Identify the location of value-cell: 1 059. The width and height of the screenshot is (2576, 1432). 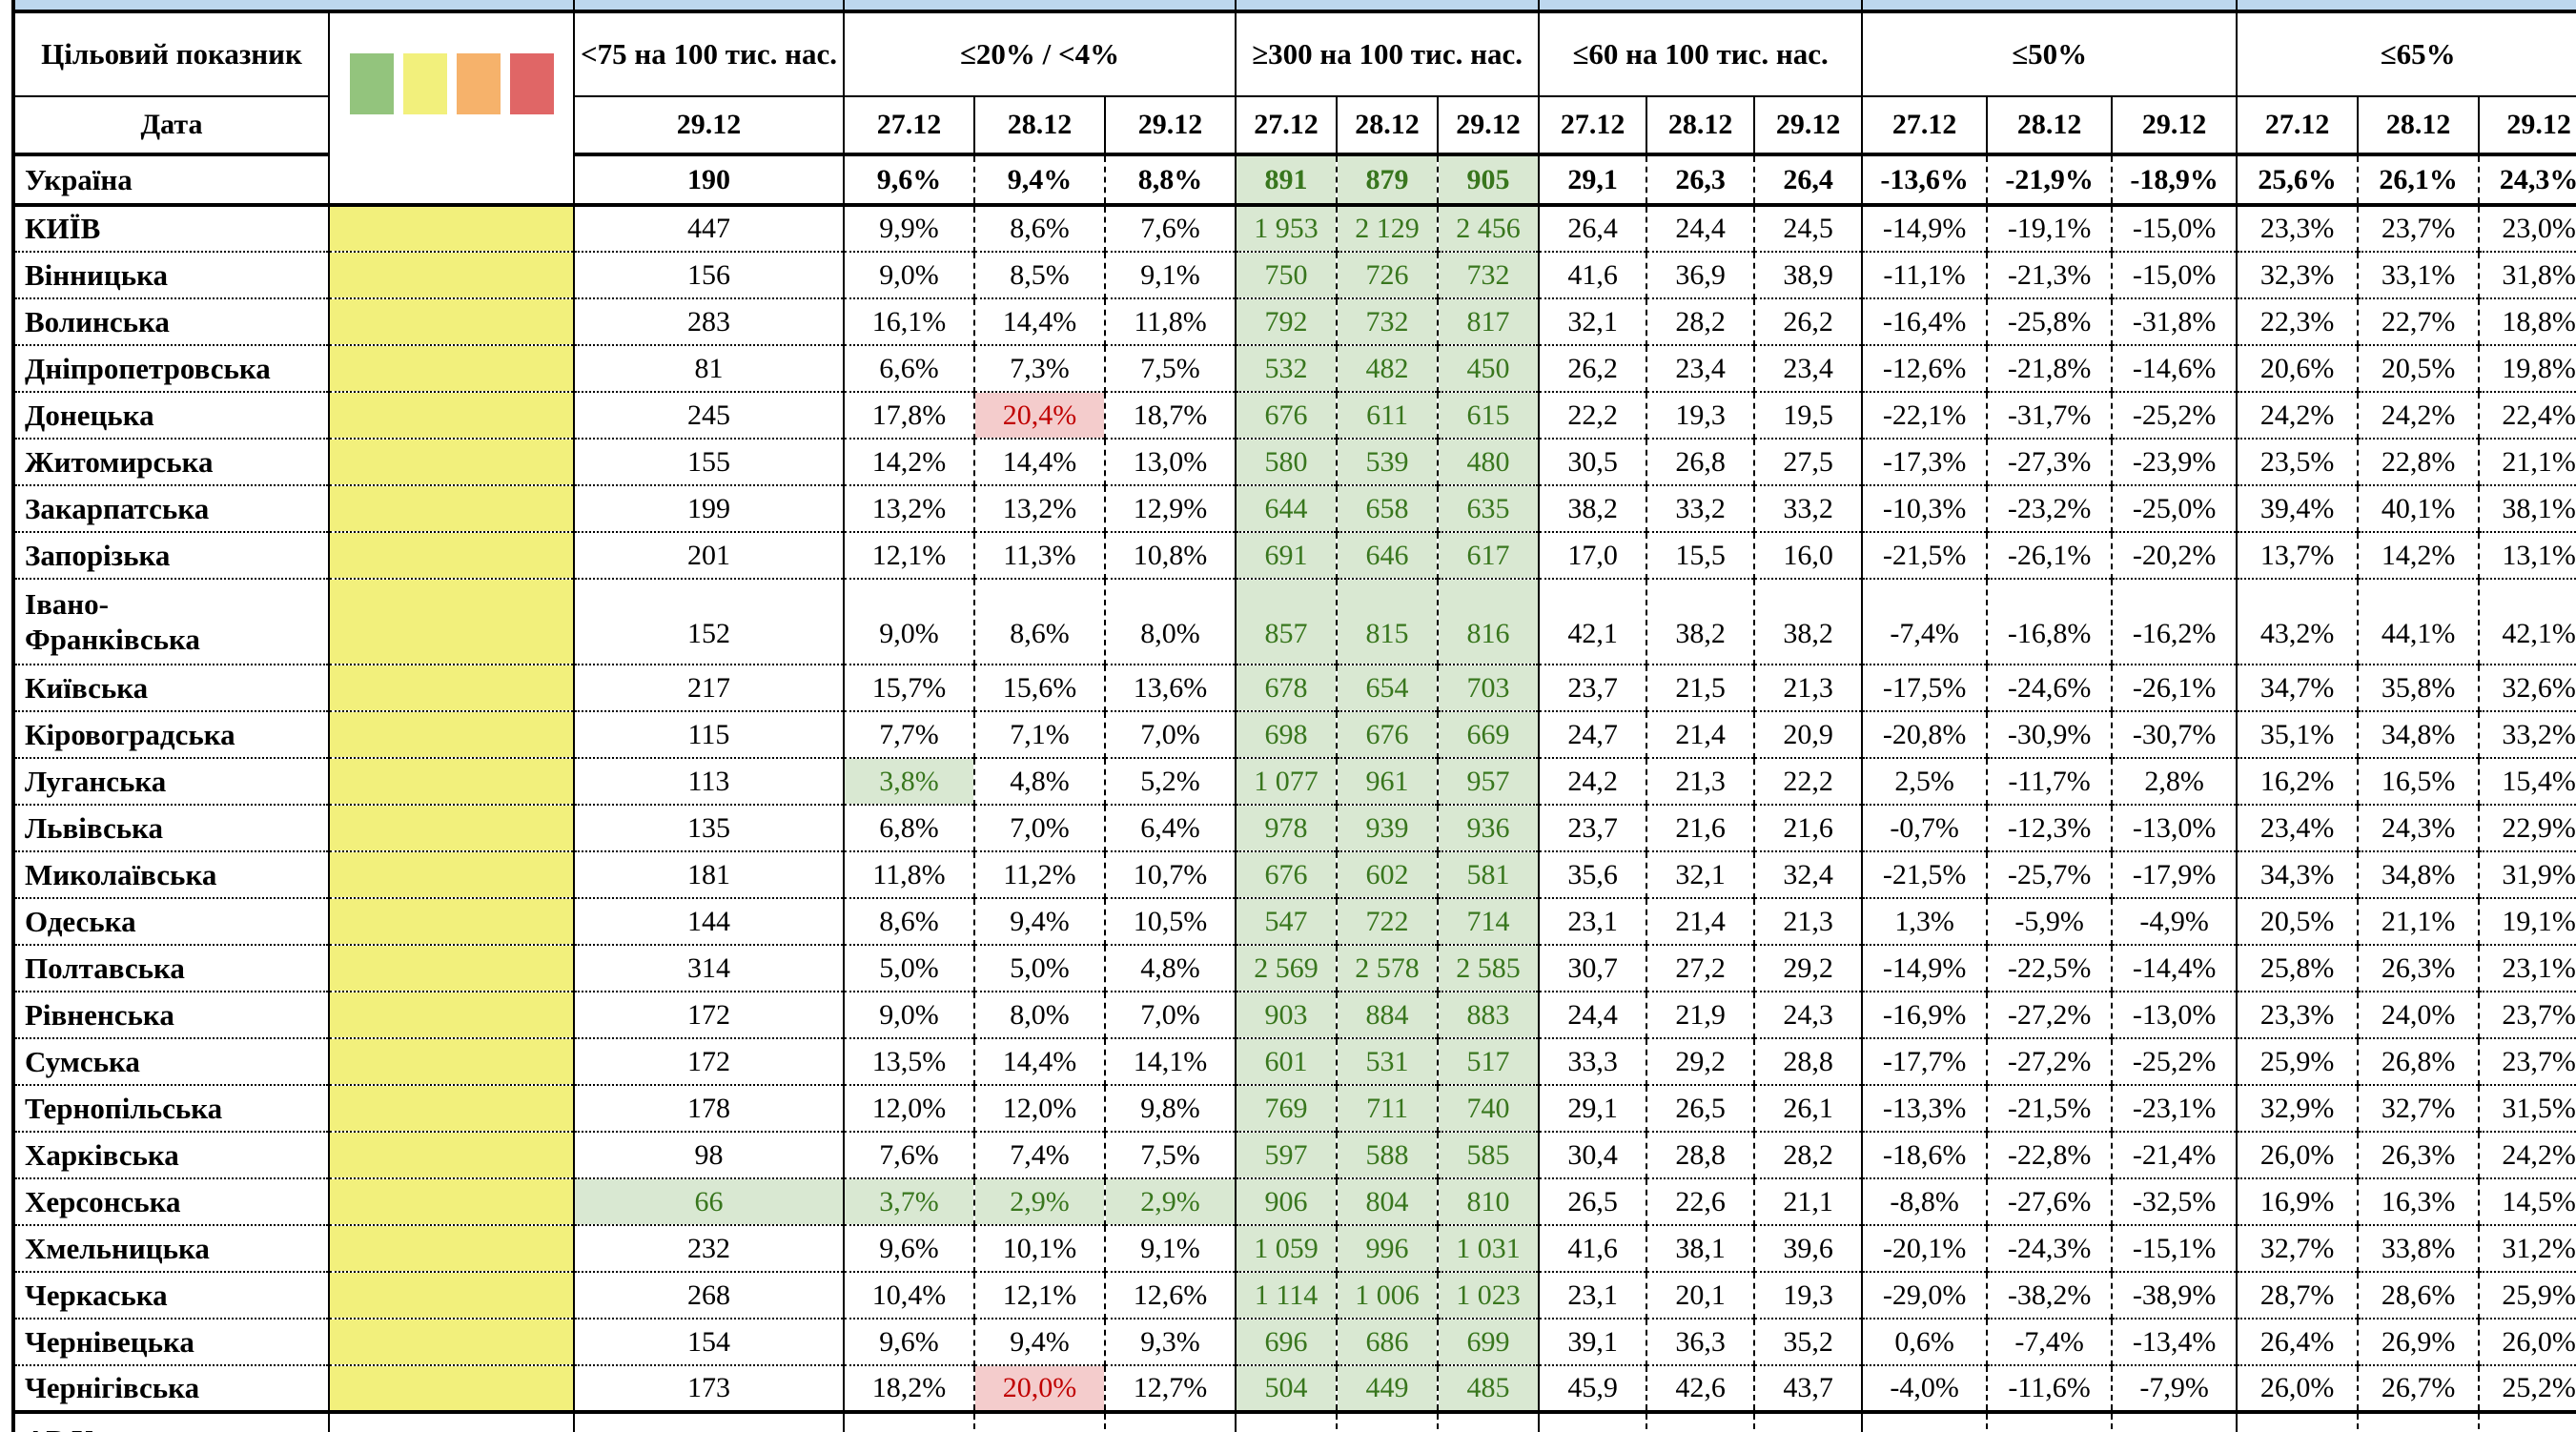
(1287, 1249).